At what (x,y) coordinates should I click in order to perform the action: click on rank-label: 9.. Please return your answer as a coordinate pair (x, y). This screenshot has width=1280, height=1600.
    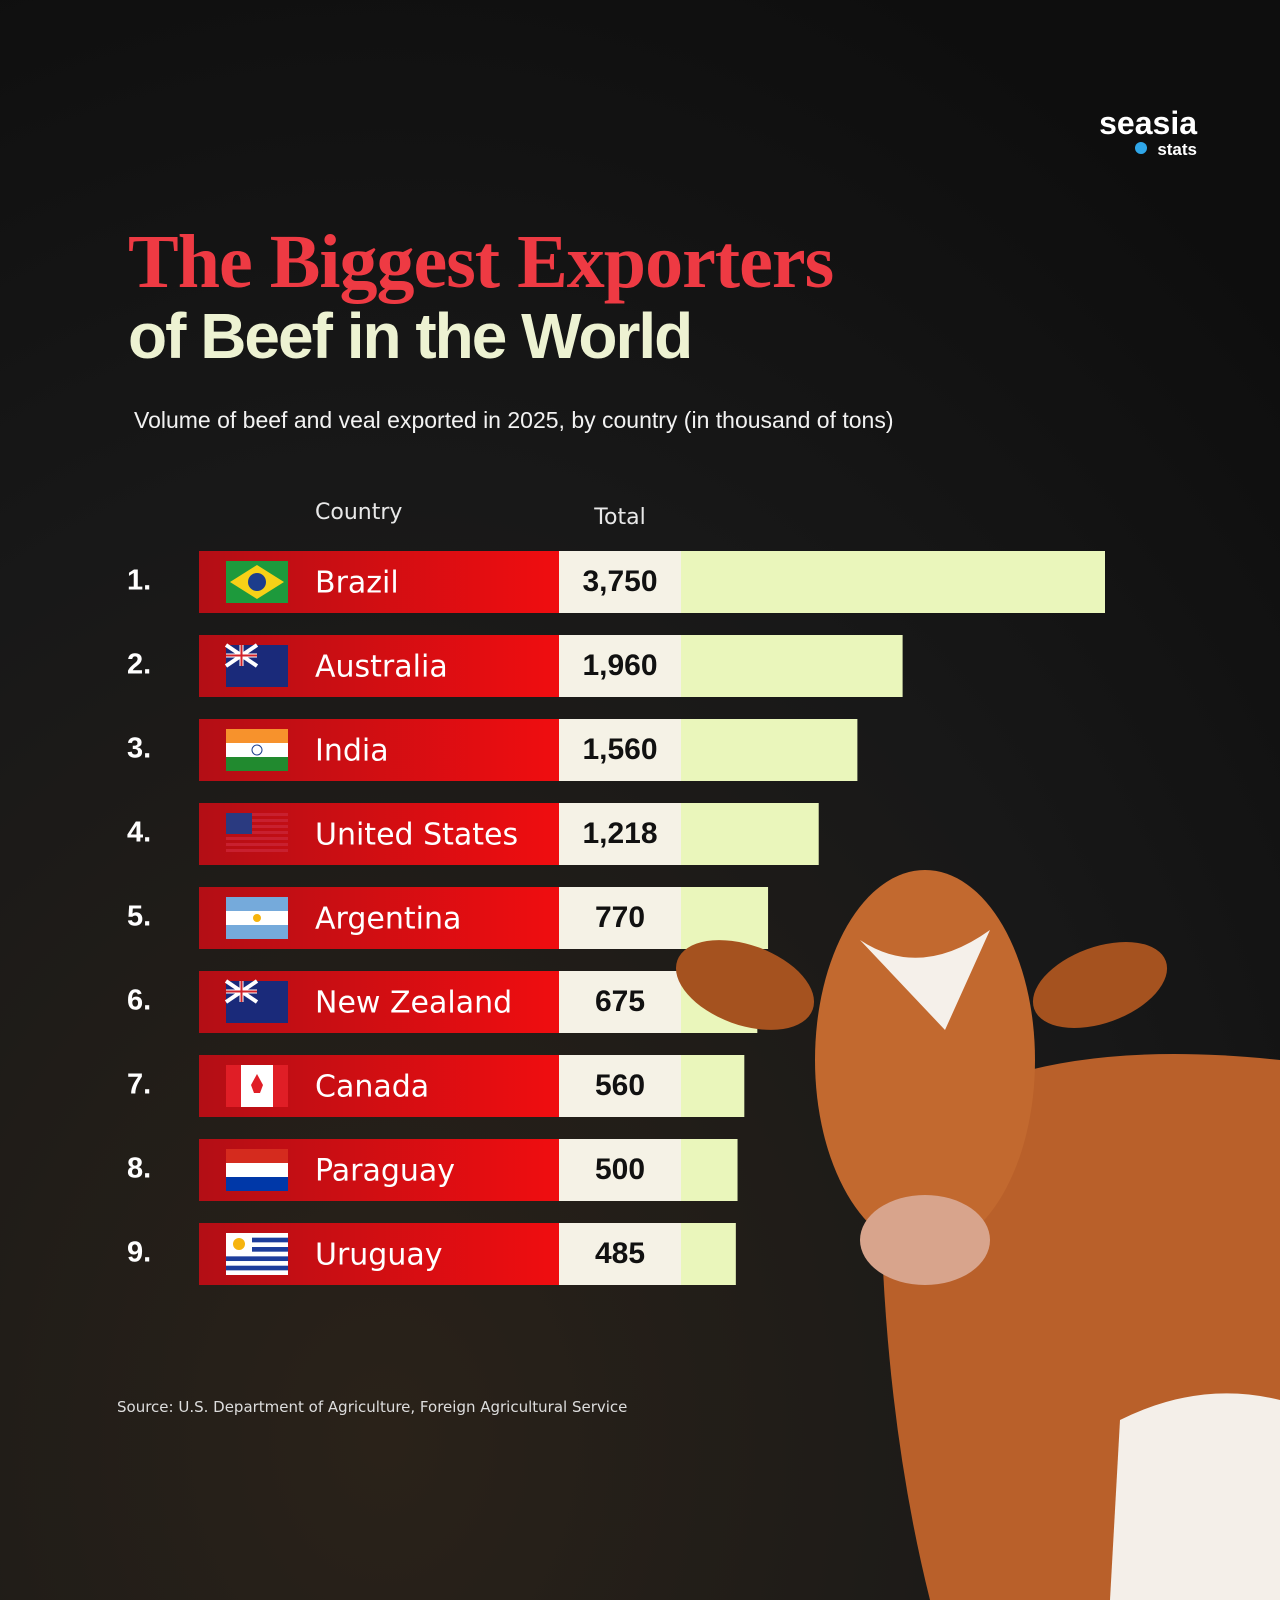
    Looking at the image, I should click on (139, 1253).